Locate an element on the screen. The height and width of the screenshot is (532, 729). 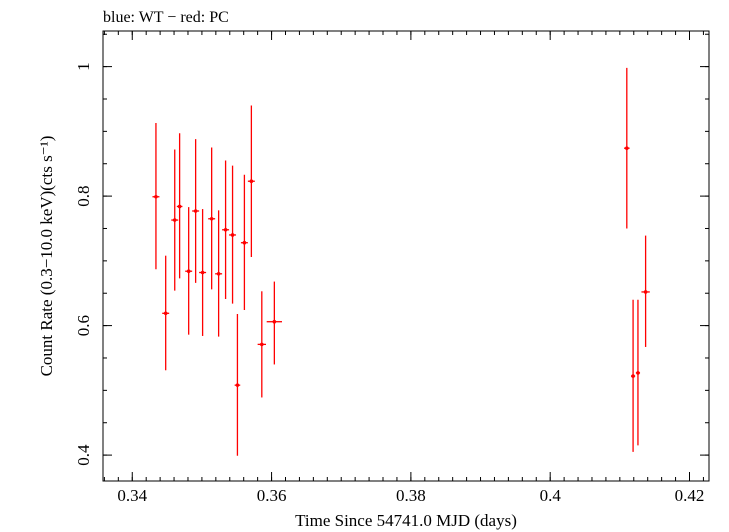
x-tick-label: 0.42 is located at coordinates (690, 495).